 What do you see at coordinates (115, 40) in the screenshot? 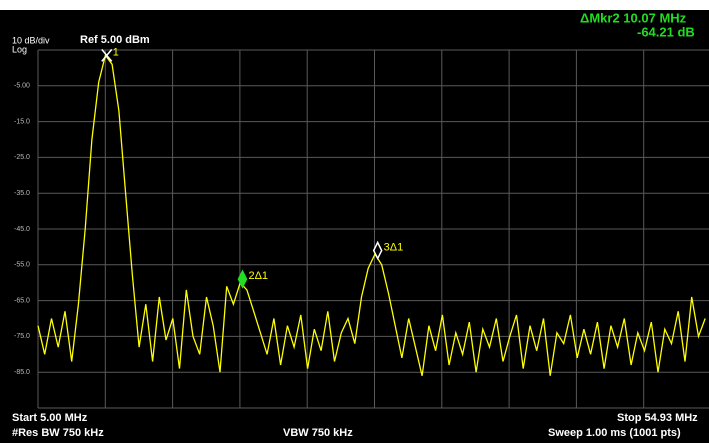
I see `ref-label: Ref 5.00 dBm` at bounding box center [115, 40].